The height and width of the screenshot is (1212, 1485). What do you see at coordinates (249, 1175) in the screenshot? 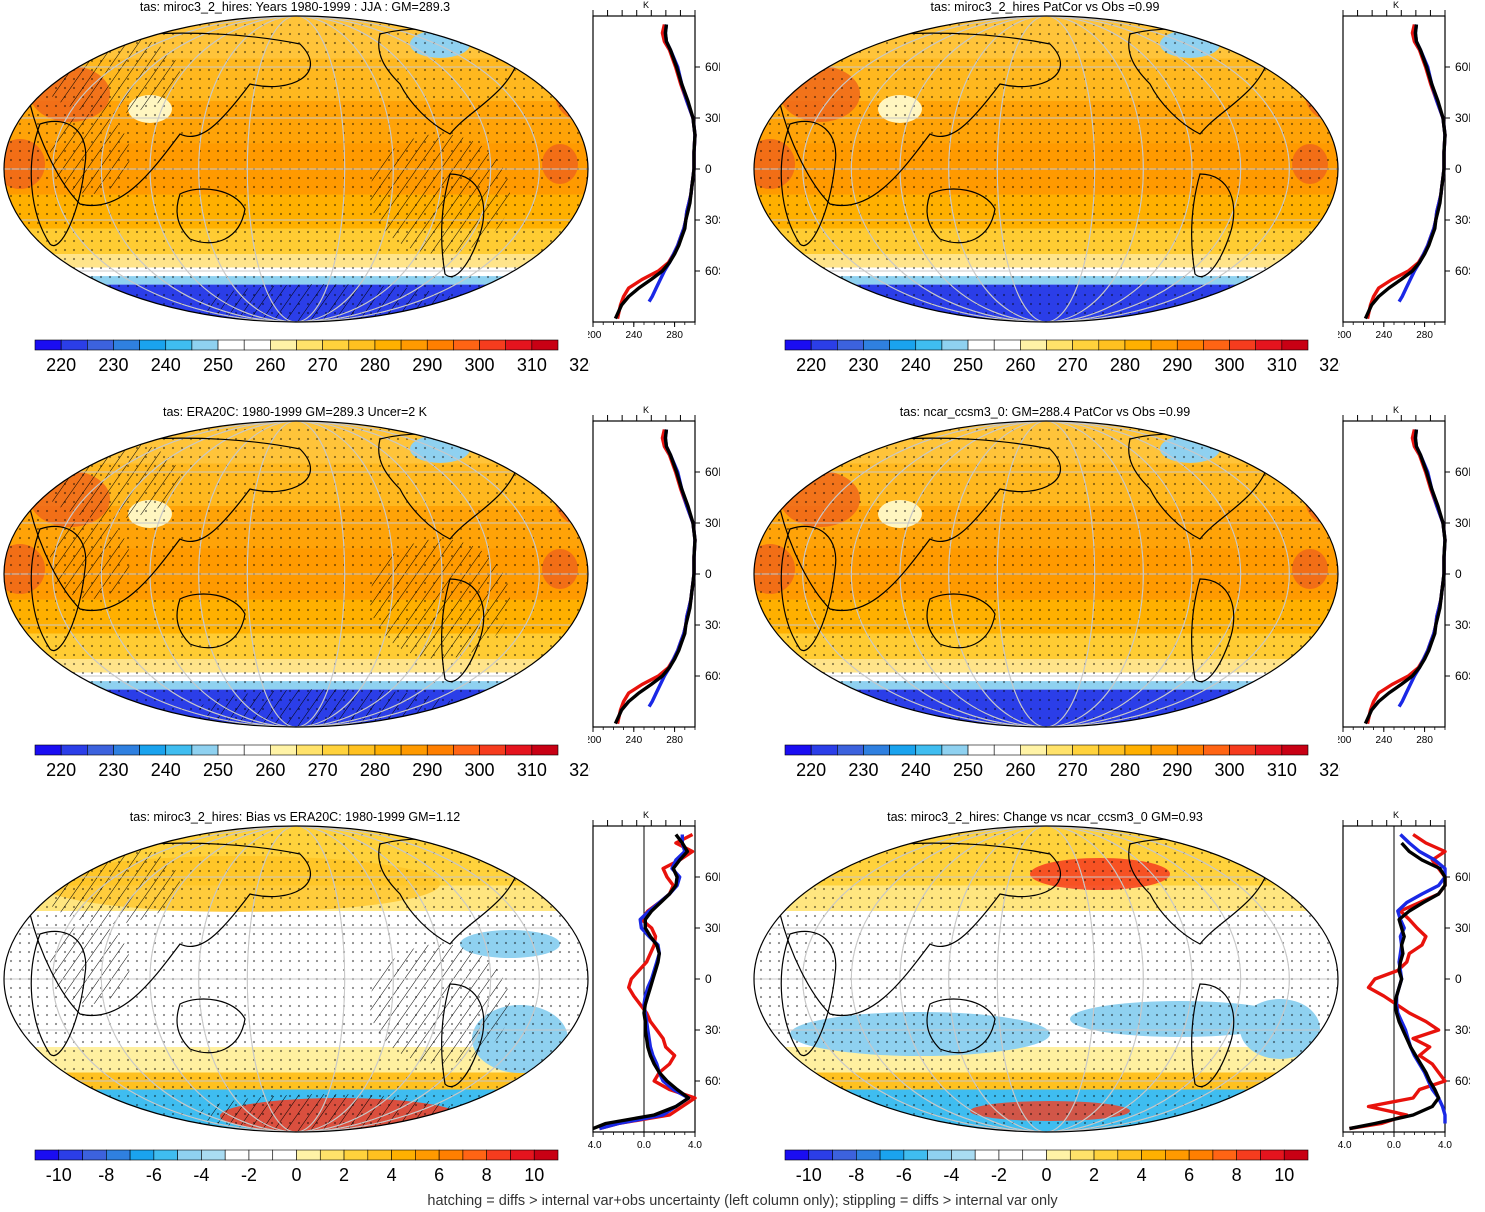
I see `colorbar-tick-label: -2` at bounding box center [249, 1175].